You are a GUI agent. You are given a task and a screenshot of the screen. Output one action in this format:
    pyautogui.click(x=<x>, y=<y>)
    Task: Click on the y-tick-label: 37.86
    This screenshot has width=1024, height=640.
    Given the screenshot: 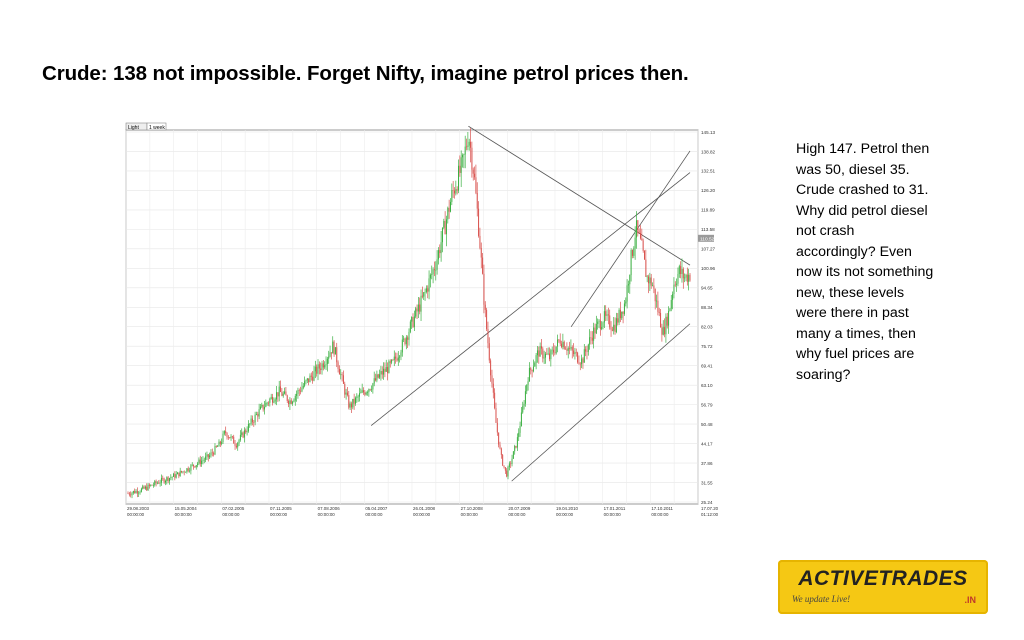 What is the action you would take?
    pyautogui.click(x=707, y=463)
    